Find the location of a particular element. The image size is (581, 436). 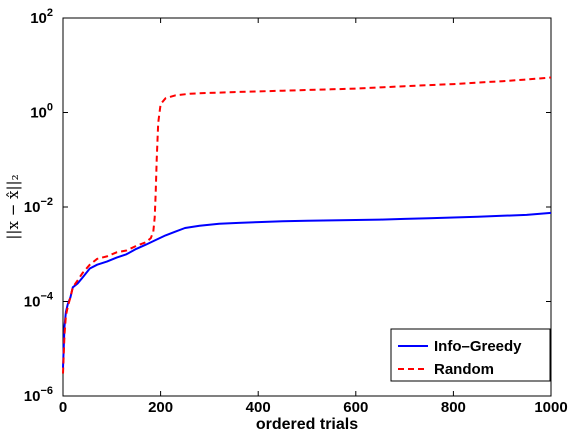

legend-box is located at coordinates (470, 355).